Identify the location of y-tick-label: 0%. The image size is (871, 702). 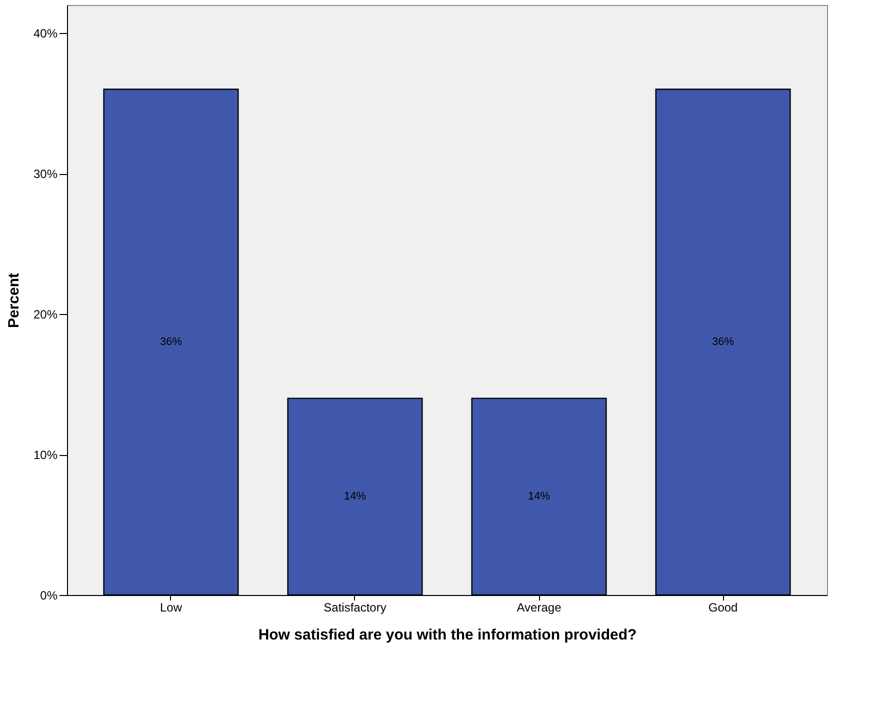
(49, 595).